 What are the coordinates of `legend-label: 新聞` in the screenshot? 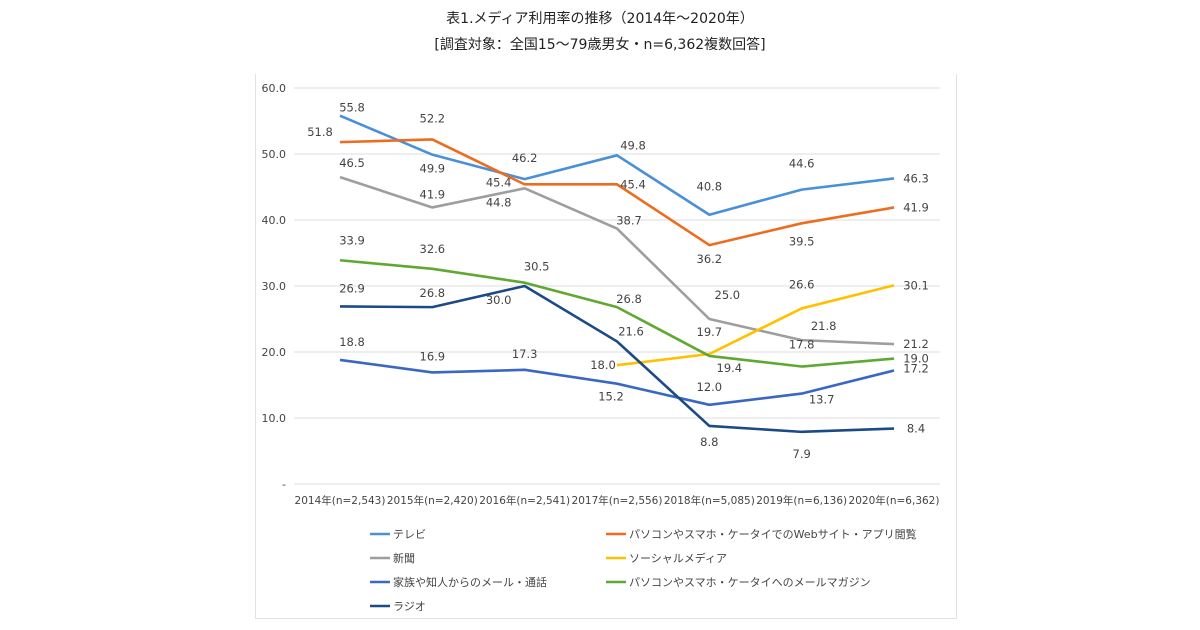 It's located at (404, 558).